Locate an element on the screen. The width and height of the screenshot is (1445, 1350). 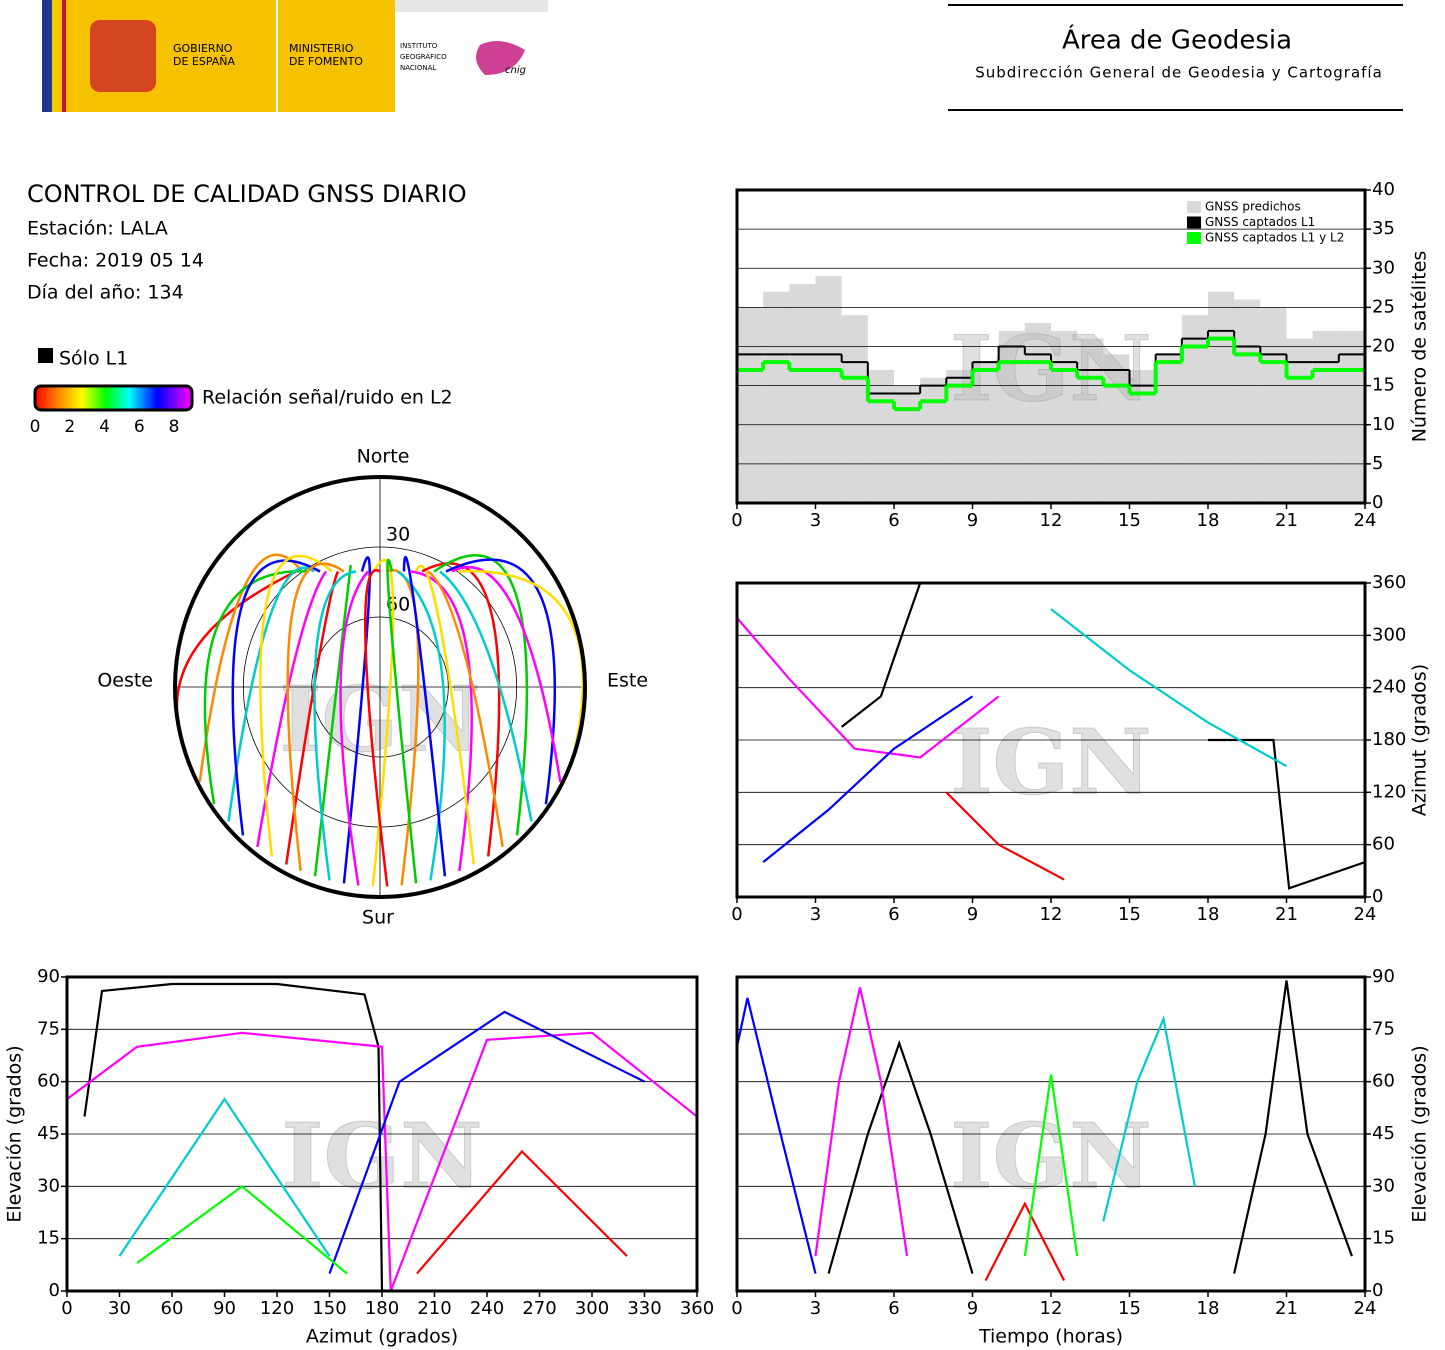
x-tick-label: 360 is located at coordinates (697, 1308).